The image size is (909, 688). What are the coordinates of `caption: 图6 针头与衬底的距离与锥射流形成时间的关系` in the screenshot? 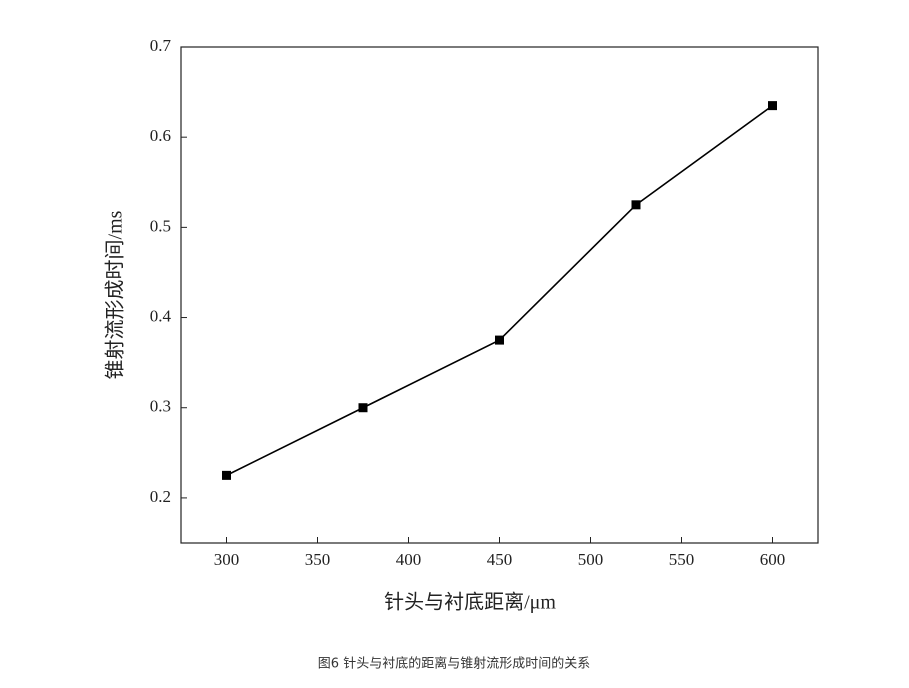 It's located at (454, 664).